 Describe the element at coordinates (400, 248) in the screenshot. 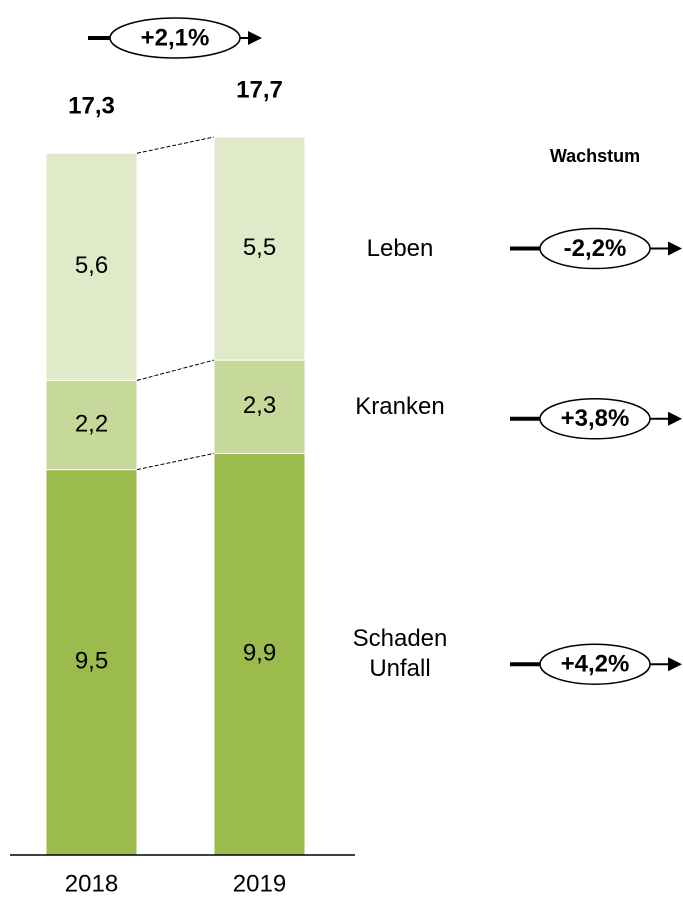

I see `series-label: Leben` at that location.